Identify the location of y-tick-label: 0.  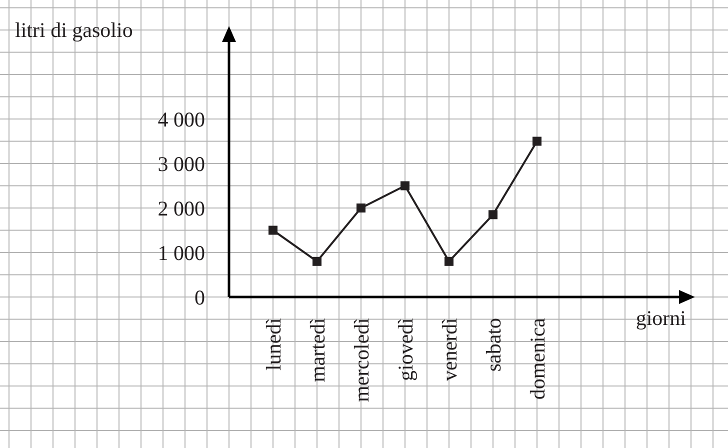
(199, 297).